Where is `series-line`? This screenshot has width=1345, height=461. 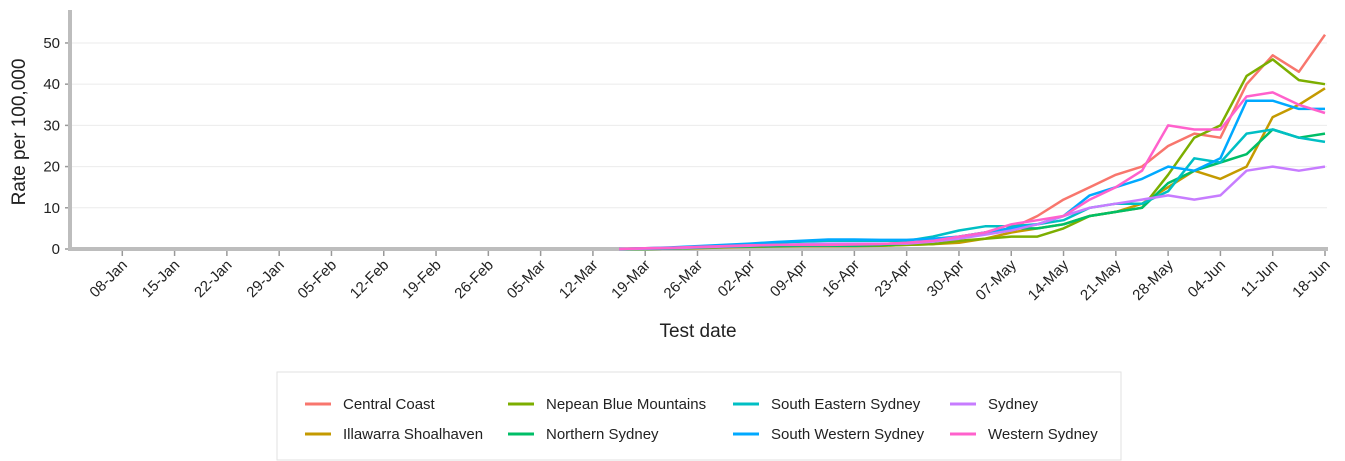 series-line is located at coordinates (972, 189).